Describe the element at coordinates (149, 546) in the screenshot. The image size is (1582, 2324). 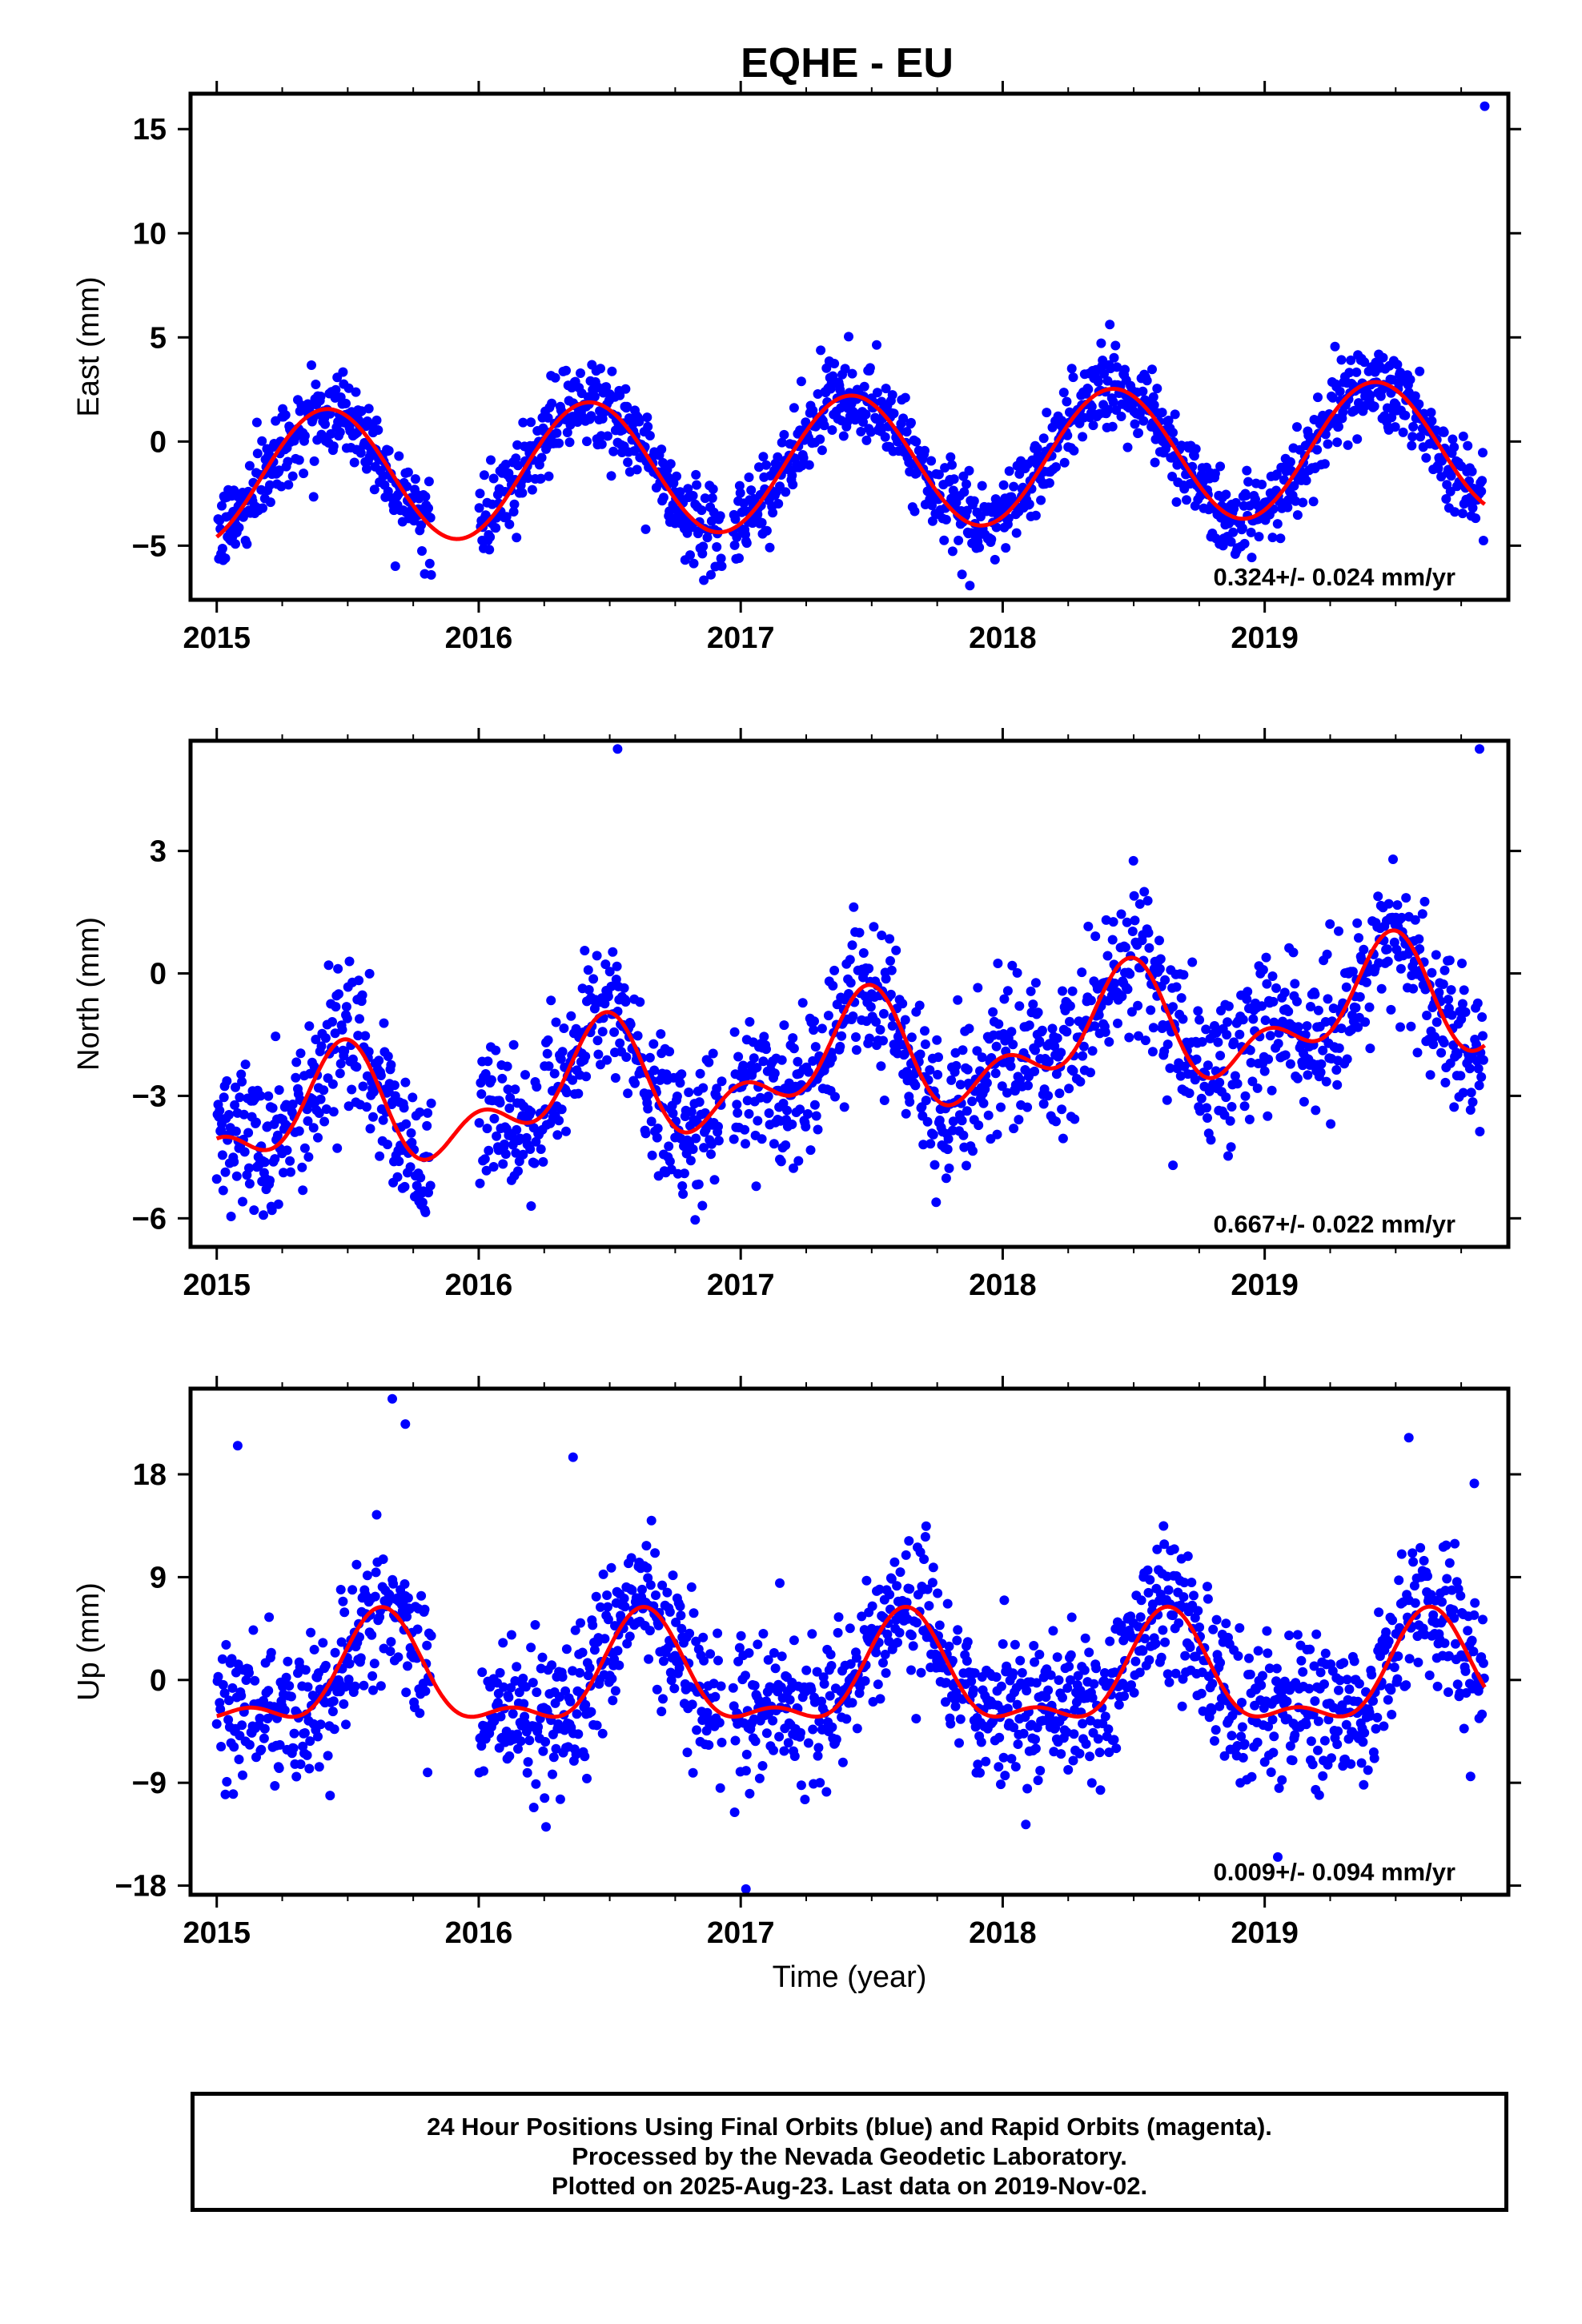
I see `east-y-tick-label: −5` at that location.